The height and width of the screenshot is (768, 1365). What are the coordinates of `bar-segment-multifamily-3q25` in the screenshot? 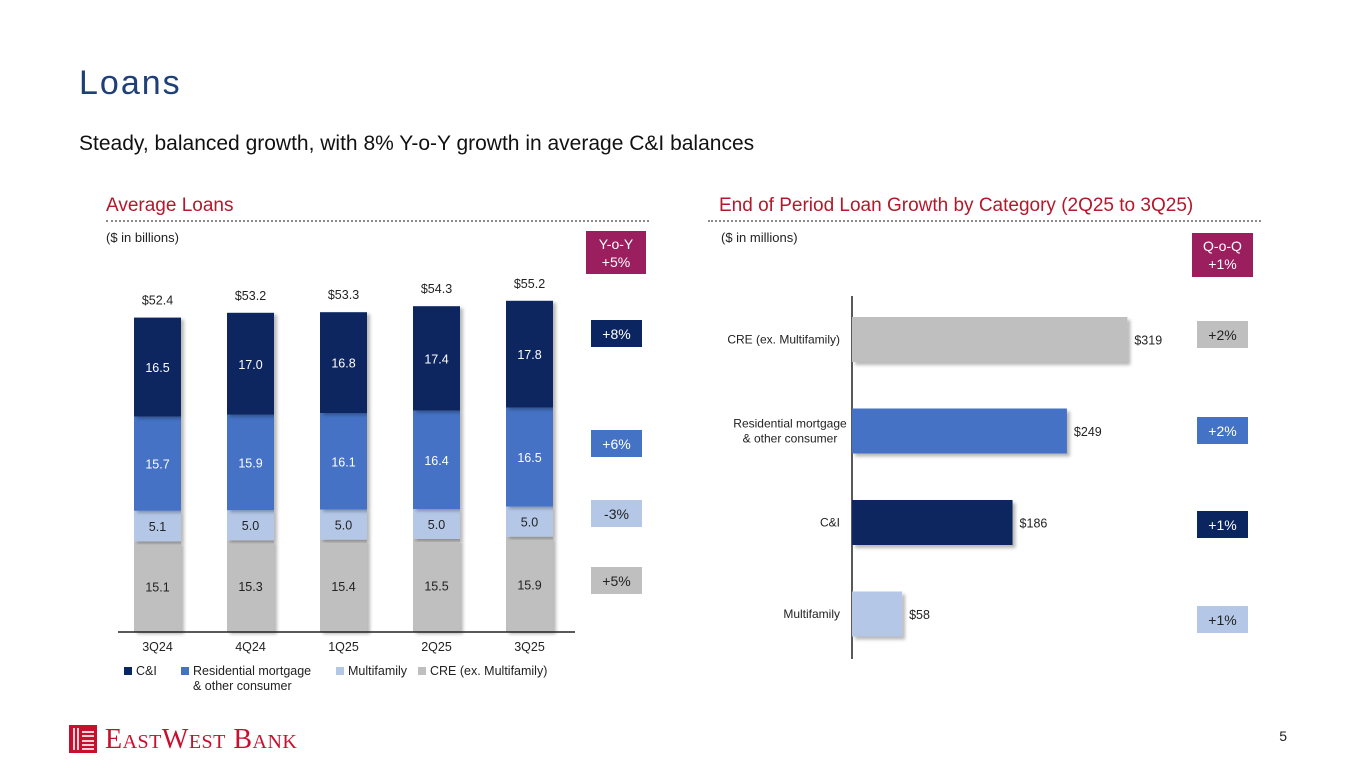 It's located at (529, 521).